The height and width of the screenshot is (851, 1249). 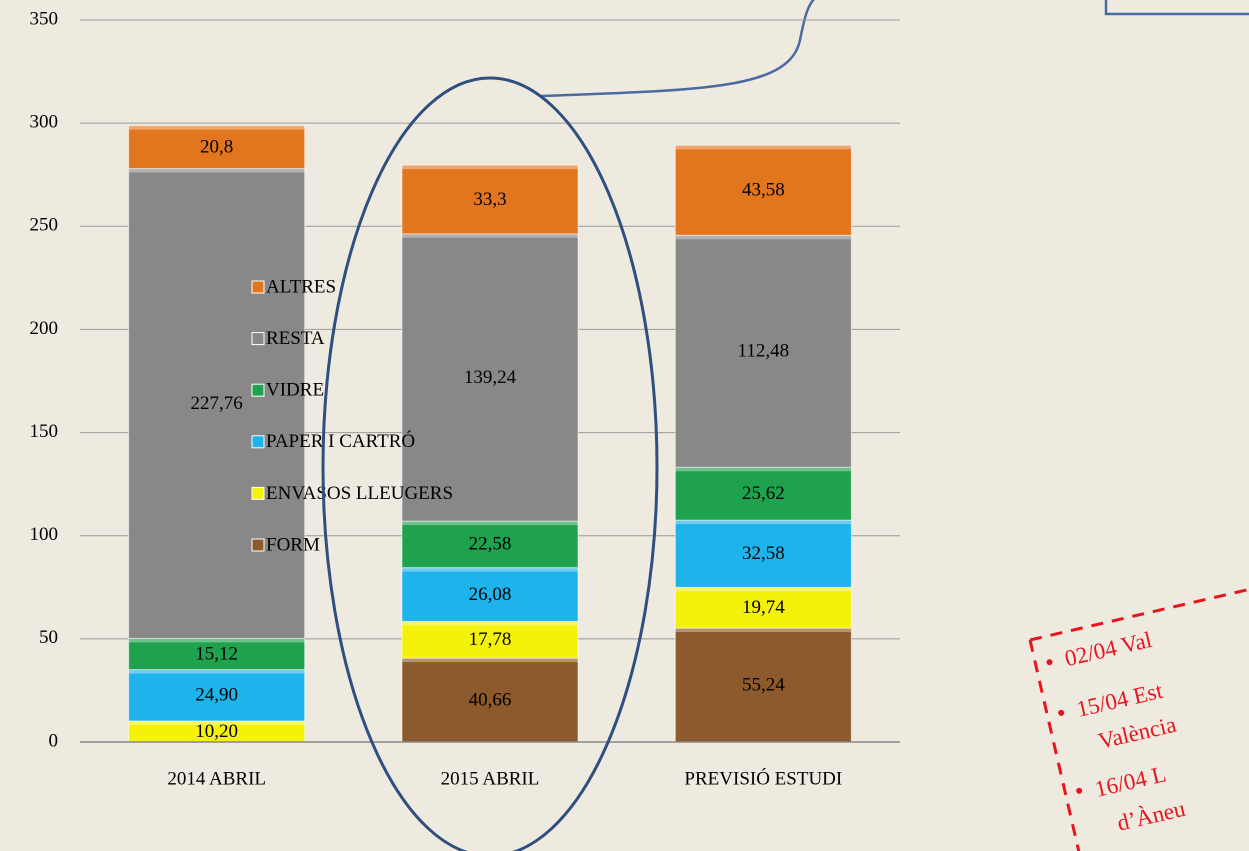 I want to click on legend-label: FORM, so click(x=293, y=544).